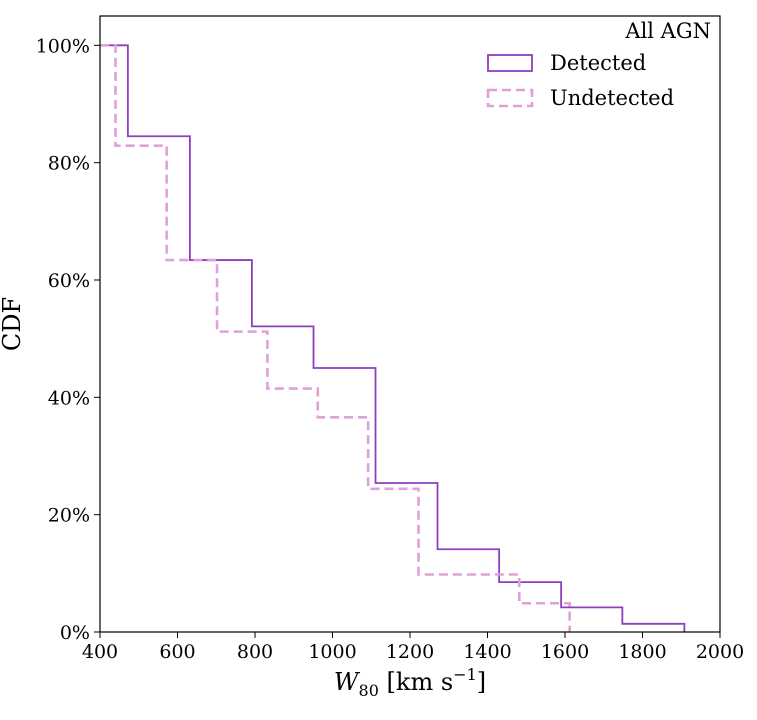 The height and width of the screenshot is (720, 757). Describe the element at coordinates (347, 682) in the screenshot. I see `x-axis-title-symbol: W` at that location.